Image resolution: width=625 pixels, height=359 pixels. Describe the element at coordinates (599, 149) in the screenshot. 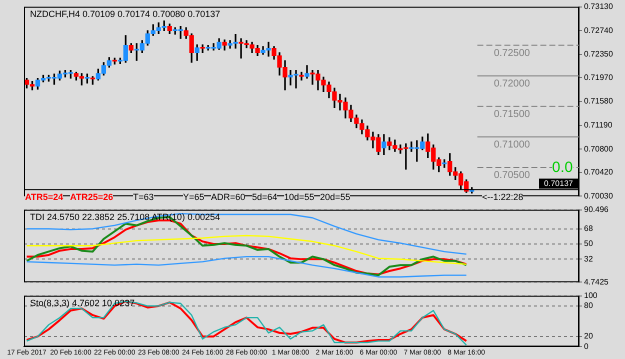

I see `y-tick-label: 0.70800` at that location.